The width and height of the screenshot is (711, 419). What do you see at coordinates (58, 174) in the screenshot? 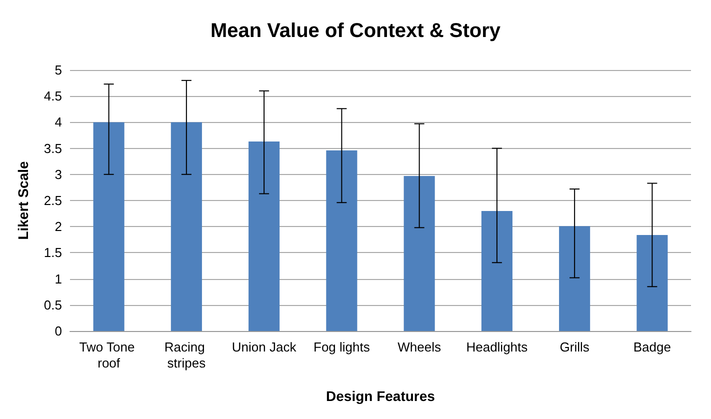
I see `y-tick-label: 3` at bounding box center [58, 174].